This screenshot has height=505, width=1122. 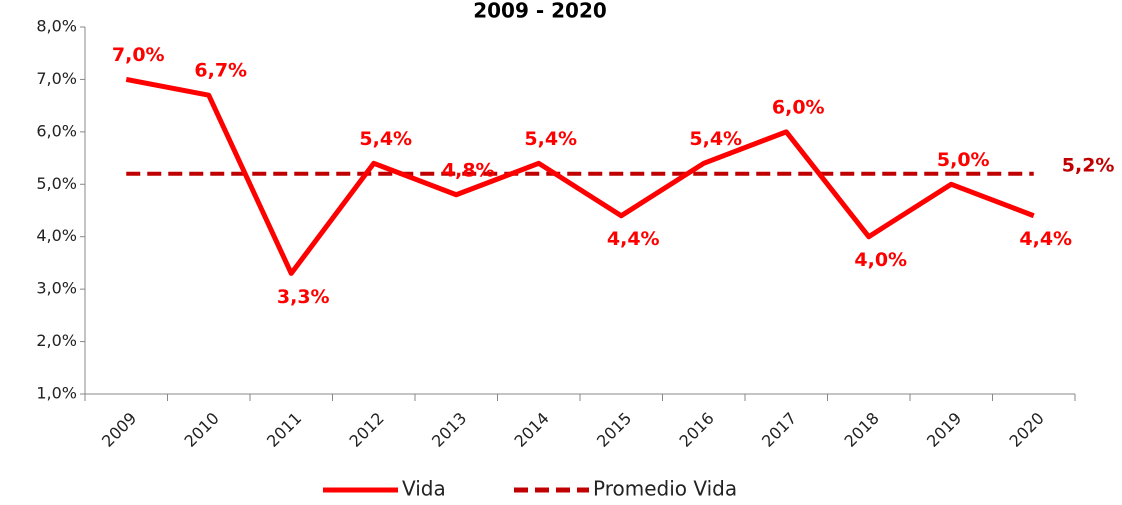 What do you see at coordinates (56, 393) in the screenshot?
I see `y-tick-label: 1,0%` at bounding box center [56, 393].